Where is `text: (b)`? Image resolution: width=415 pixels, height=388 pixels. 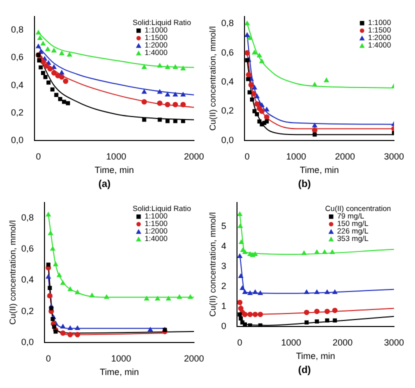
text: (b) is located at coordinates (304, 184).